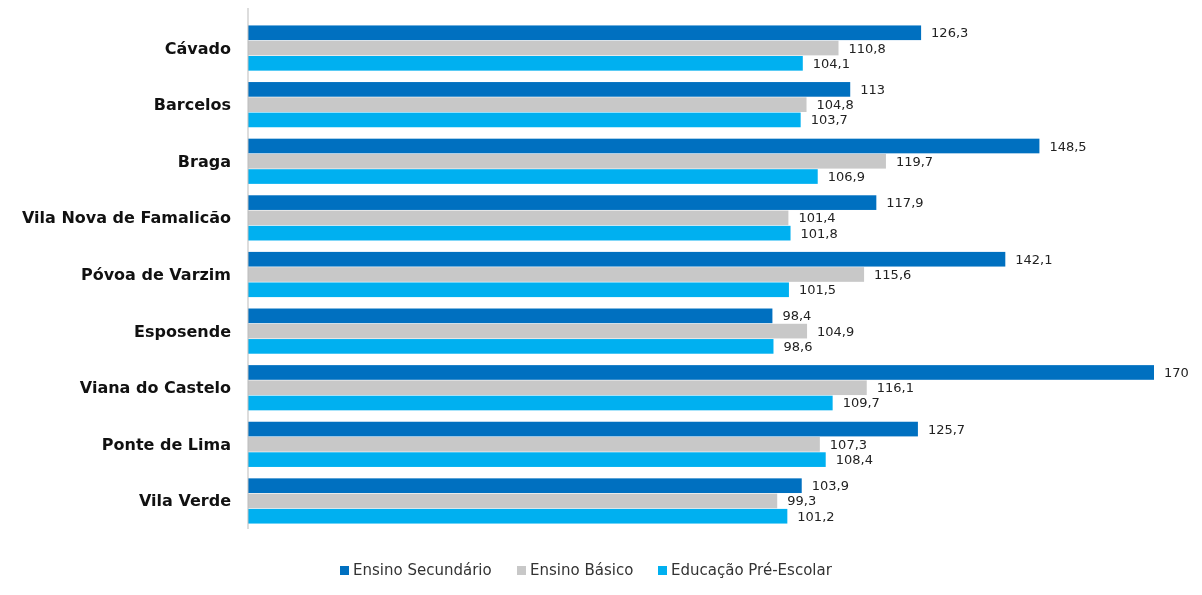 The image size is (1202, 595). I want to click on data-label: 104,1, so click(831, 63).